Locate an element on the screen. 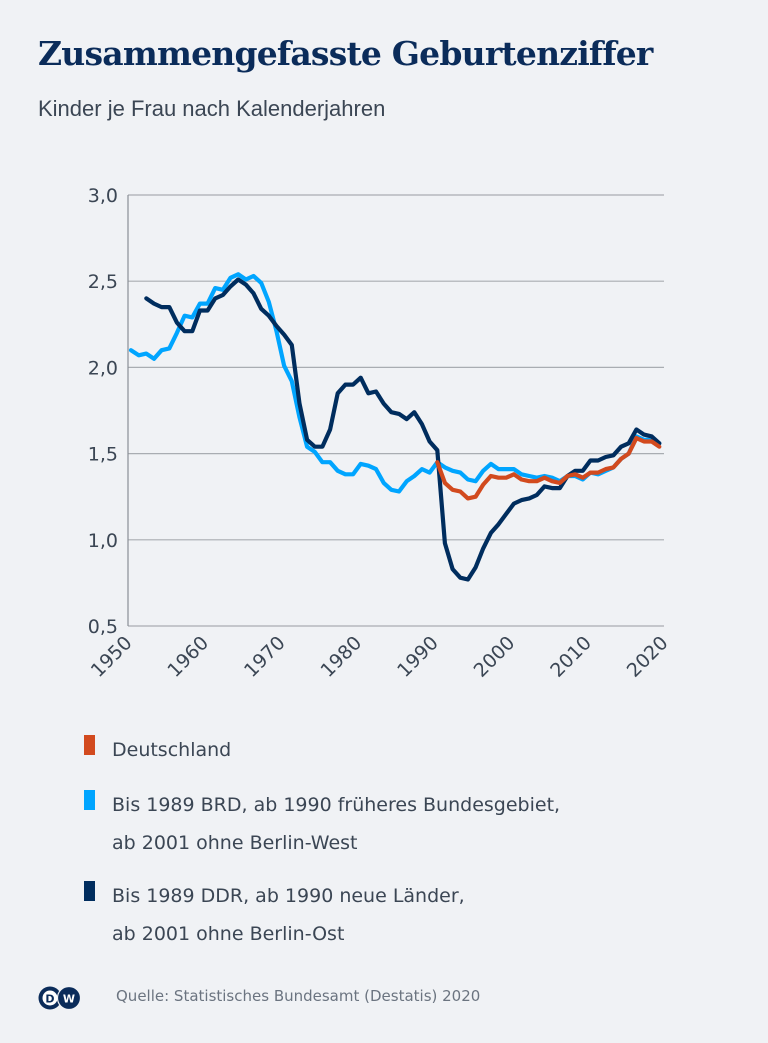 This screenshot has width=768, height=1043. legend-swatch-west is located at coordinates (89, 800).